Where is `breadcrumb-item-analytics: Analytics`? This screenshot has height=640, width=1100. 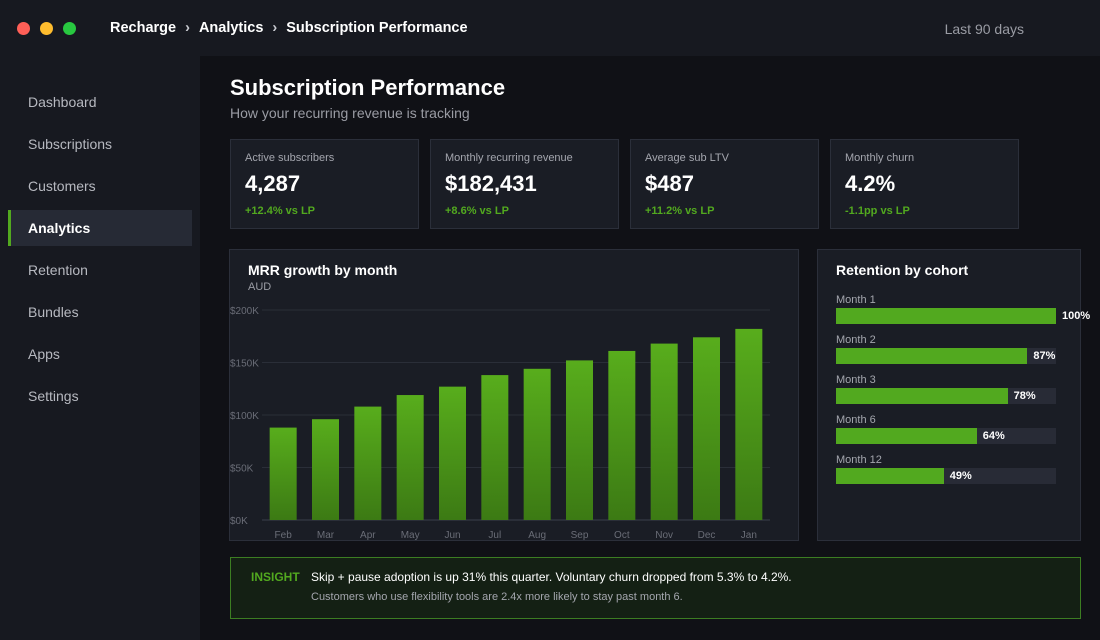 breadcrumb-item-analytics: Analytics is located at coordinates (231, 28).